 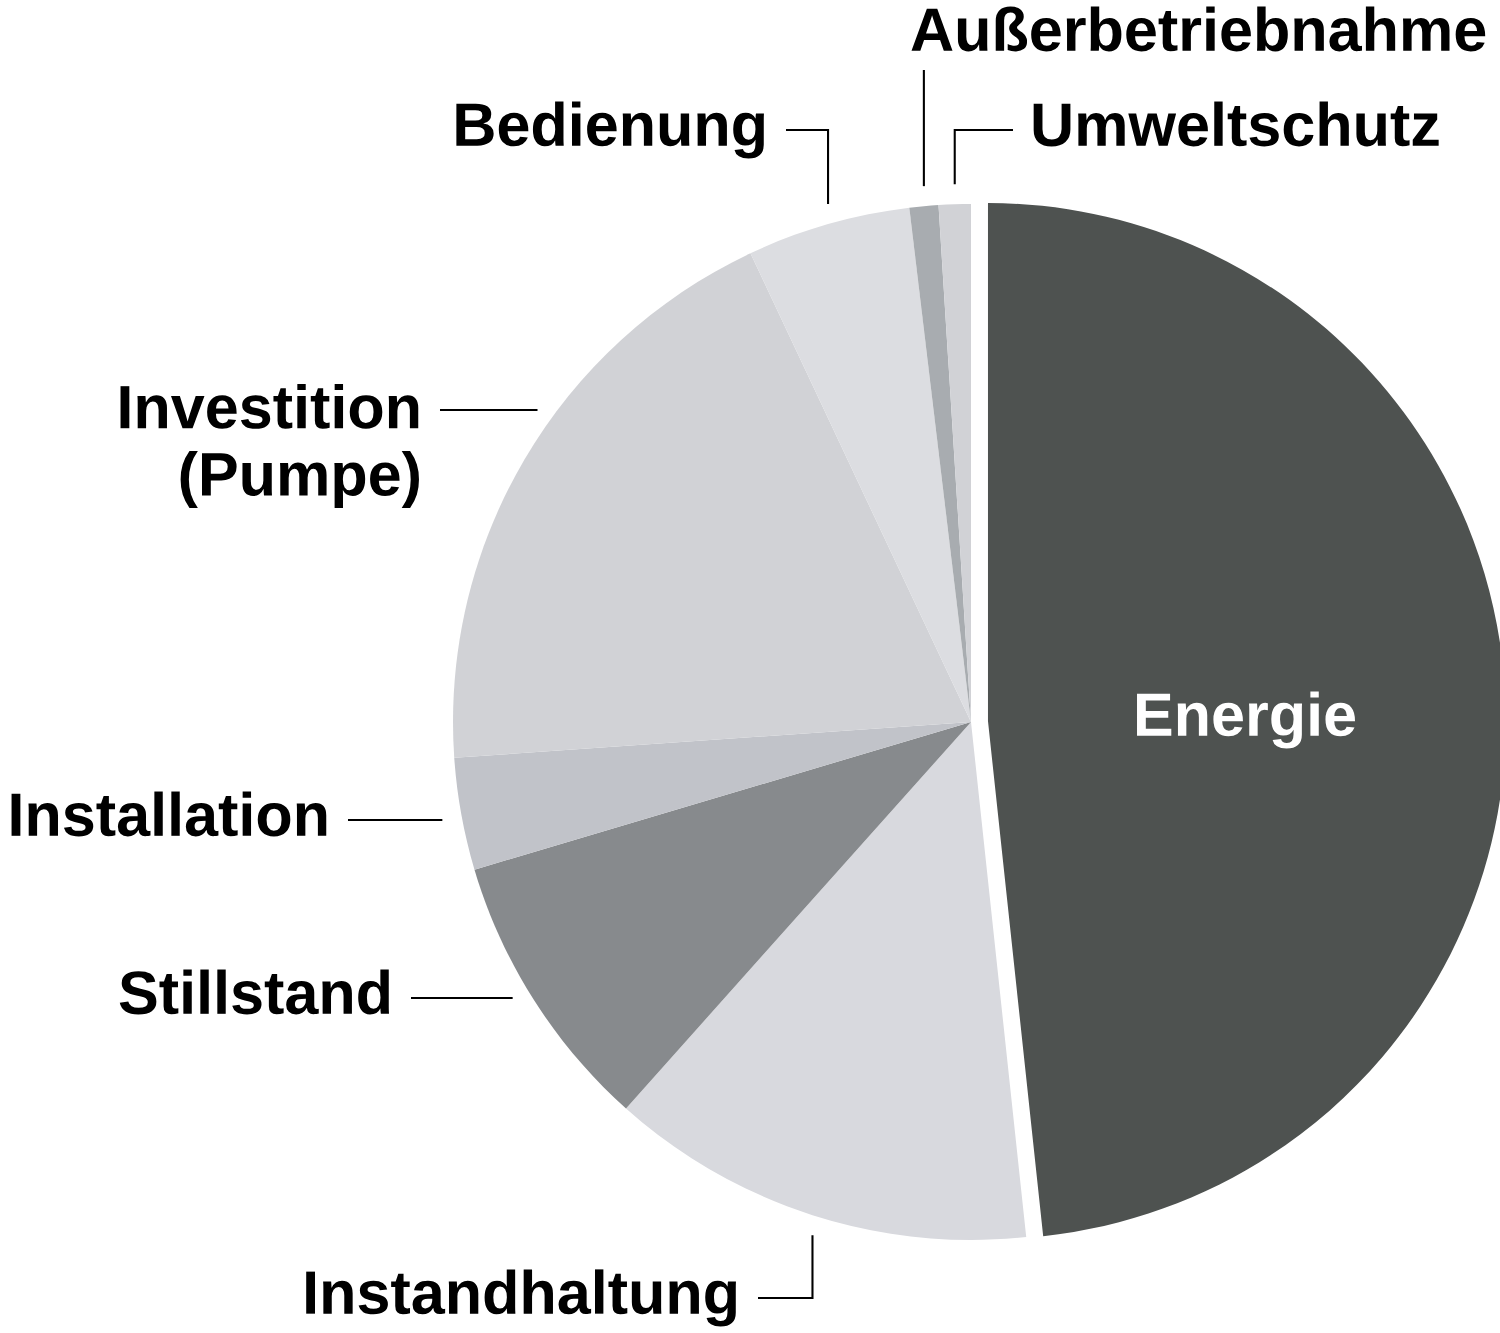 I want to click on slice-label: Installation, so click(x=169, y=814).